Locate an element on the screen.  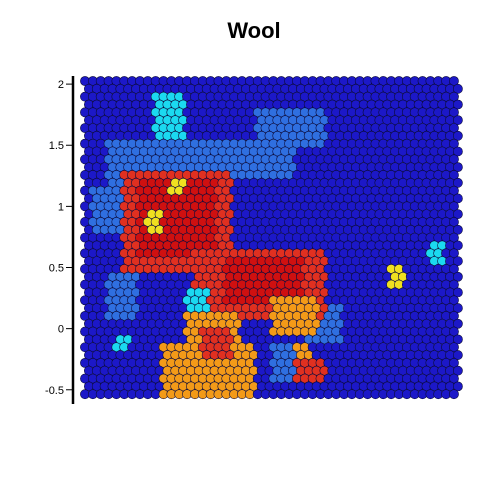
y-tick-label: 0.5 is located at coordinates (56, 269).